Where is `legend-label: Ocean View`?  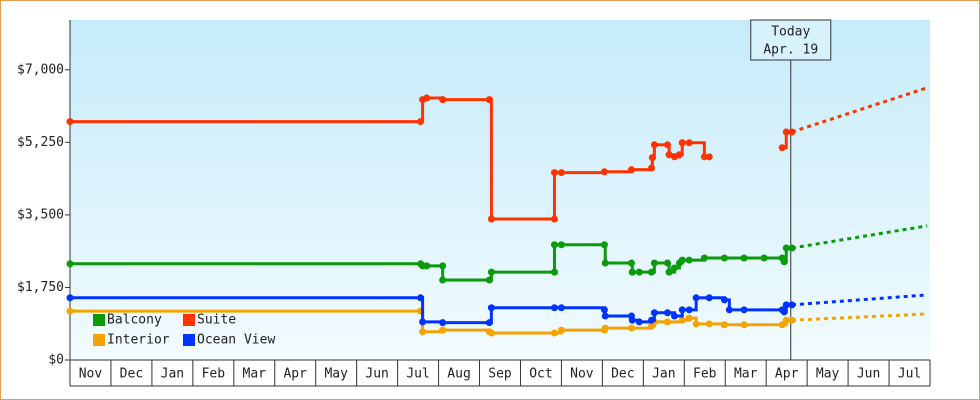 legend-label: Ocean View is located at coordinates (236, 340).